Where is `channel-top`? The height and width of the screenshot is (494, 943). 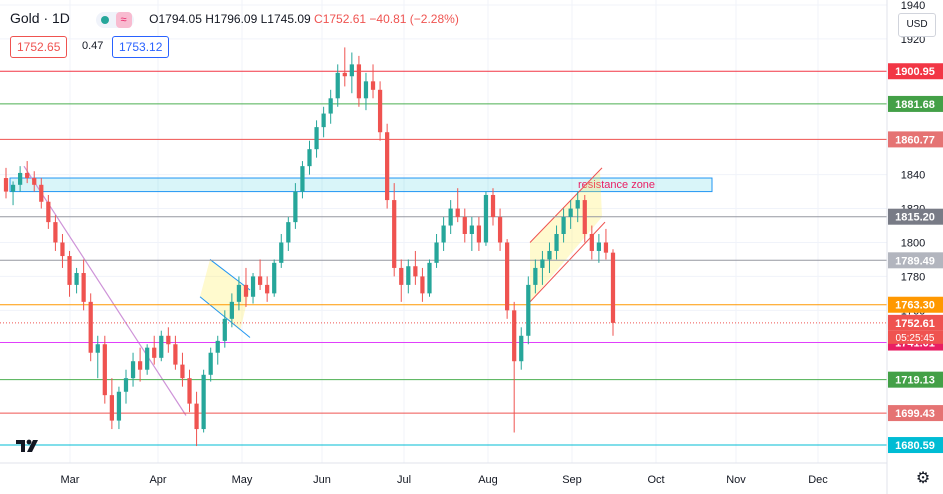
channel-top is located at coordinates (566, 205).